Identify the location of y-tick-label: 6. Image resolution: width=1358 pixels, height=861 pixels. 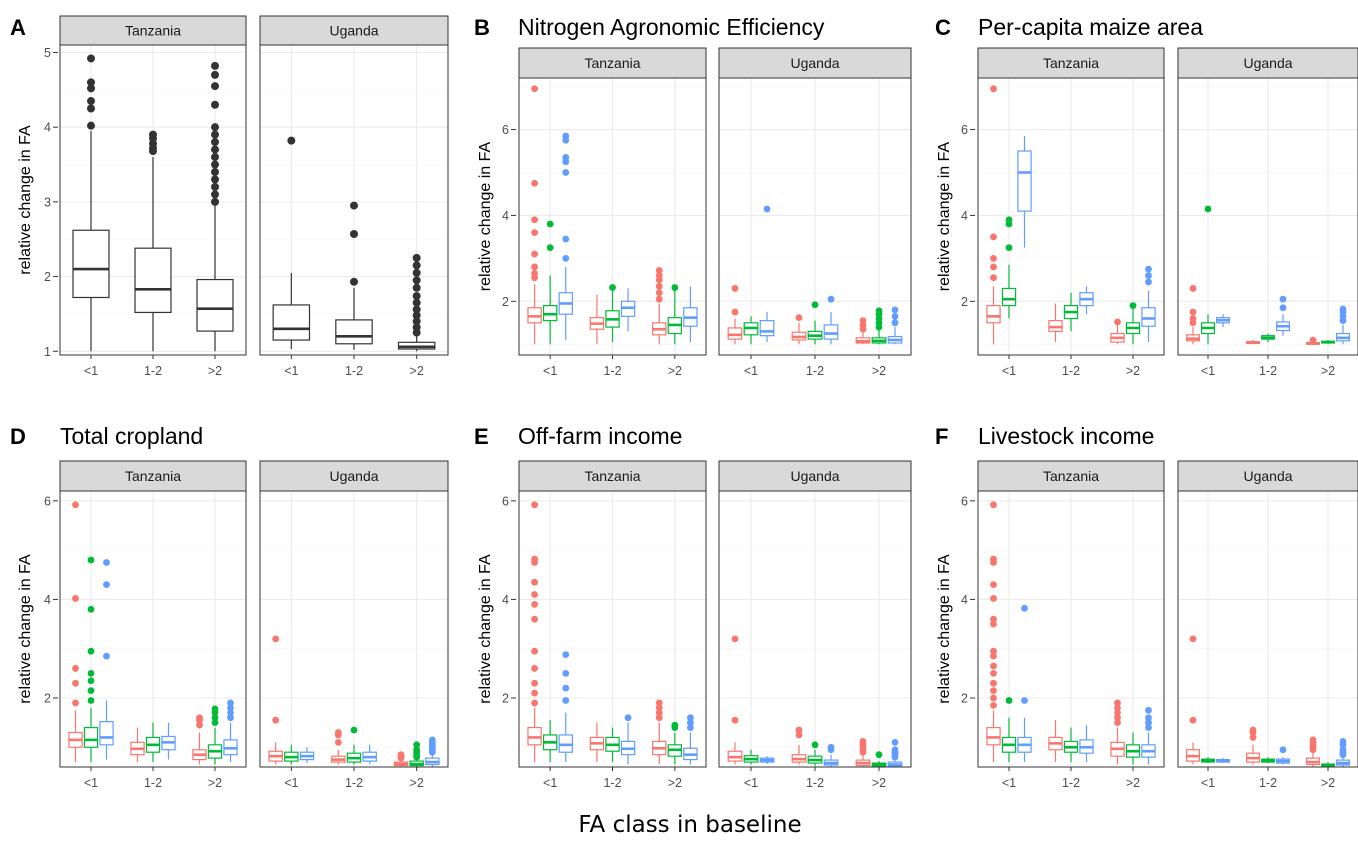
(47, 501).